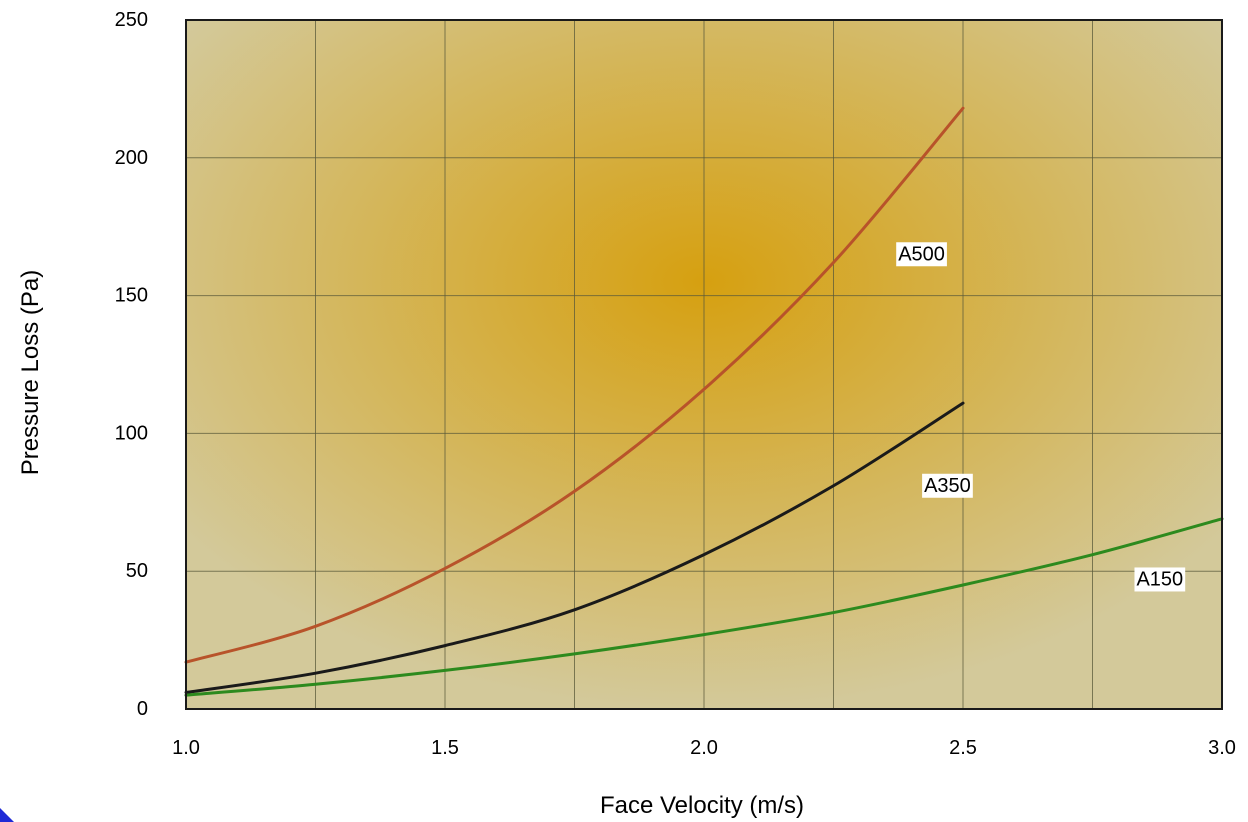 The image size is (1248, 822). Describe the element at coordinates (186, 748) in the screenshot. I see `x-tick-label: 1.0` at that location.